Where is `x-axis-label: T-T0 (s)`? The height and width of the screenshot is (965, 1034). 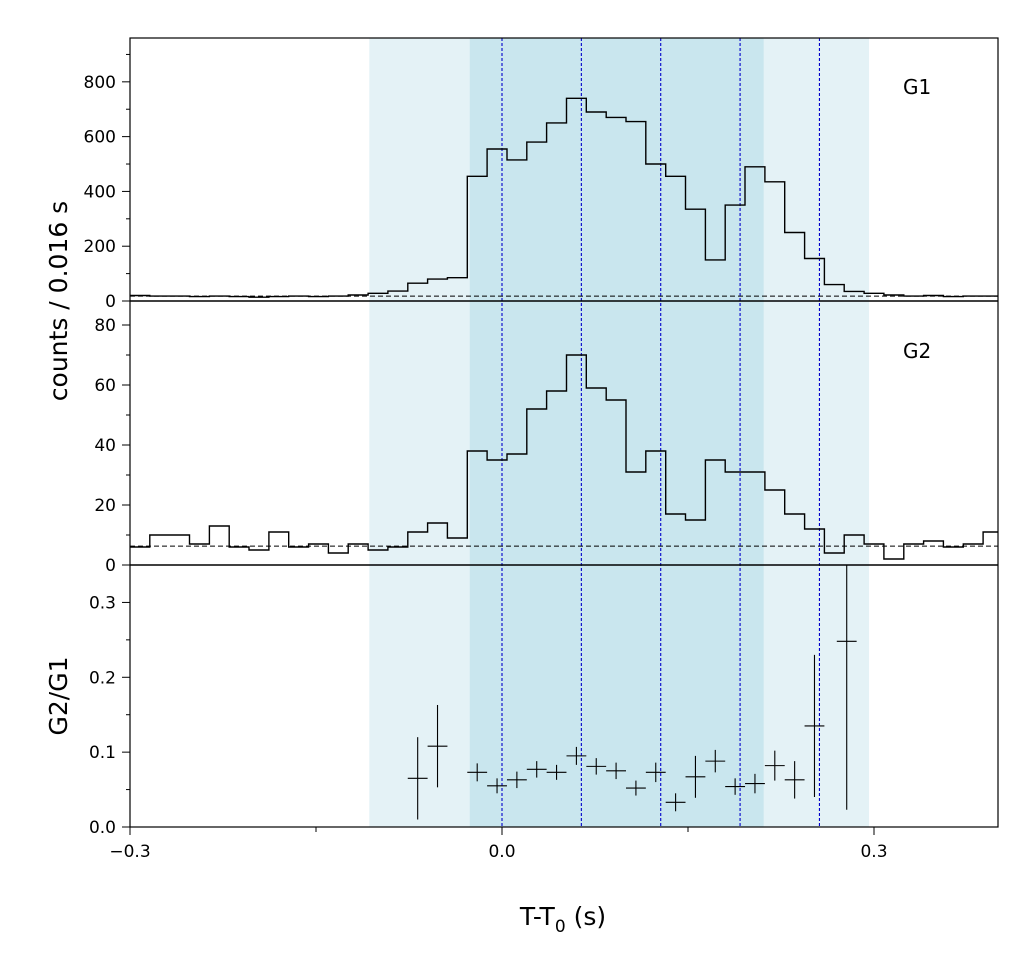 x-axis-label: T-T0 (s) is located at coordinates (562, 919).